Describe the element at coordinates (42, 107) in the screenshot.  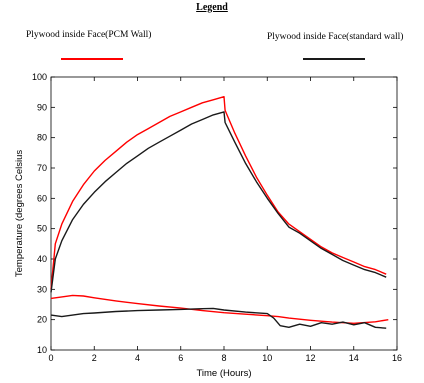
I see `y-tick-label: 90` at that location.